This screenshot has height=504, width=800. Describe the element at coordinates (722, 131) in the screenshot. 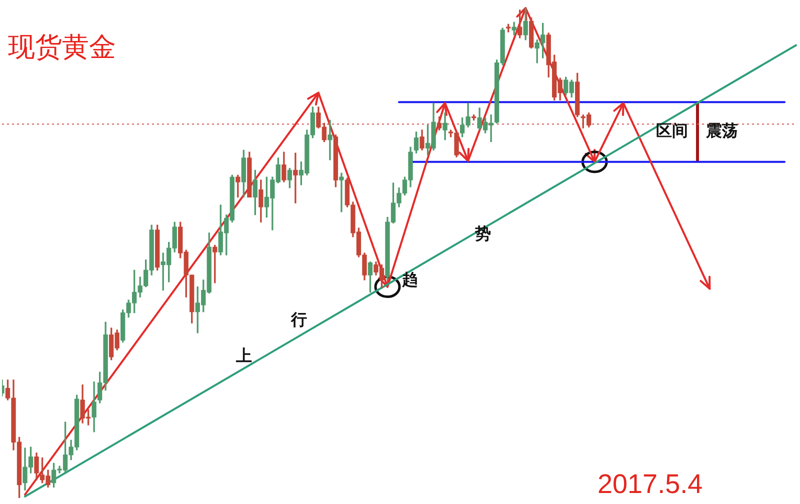

I see `annotation: 震荡` at that location.